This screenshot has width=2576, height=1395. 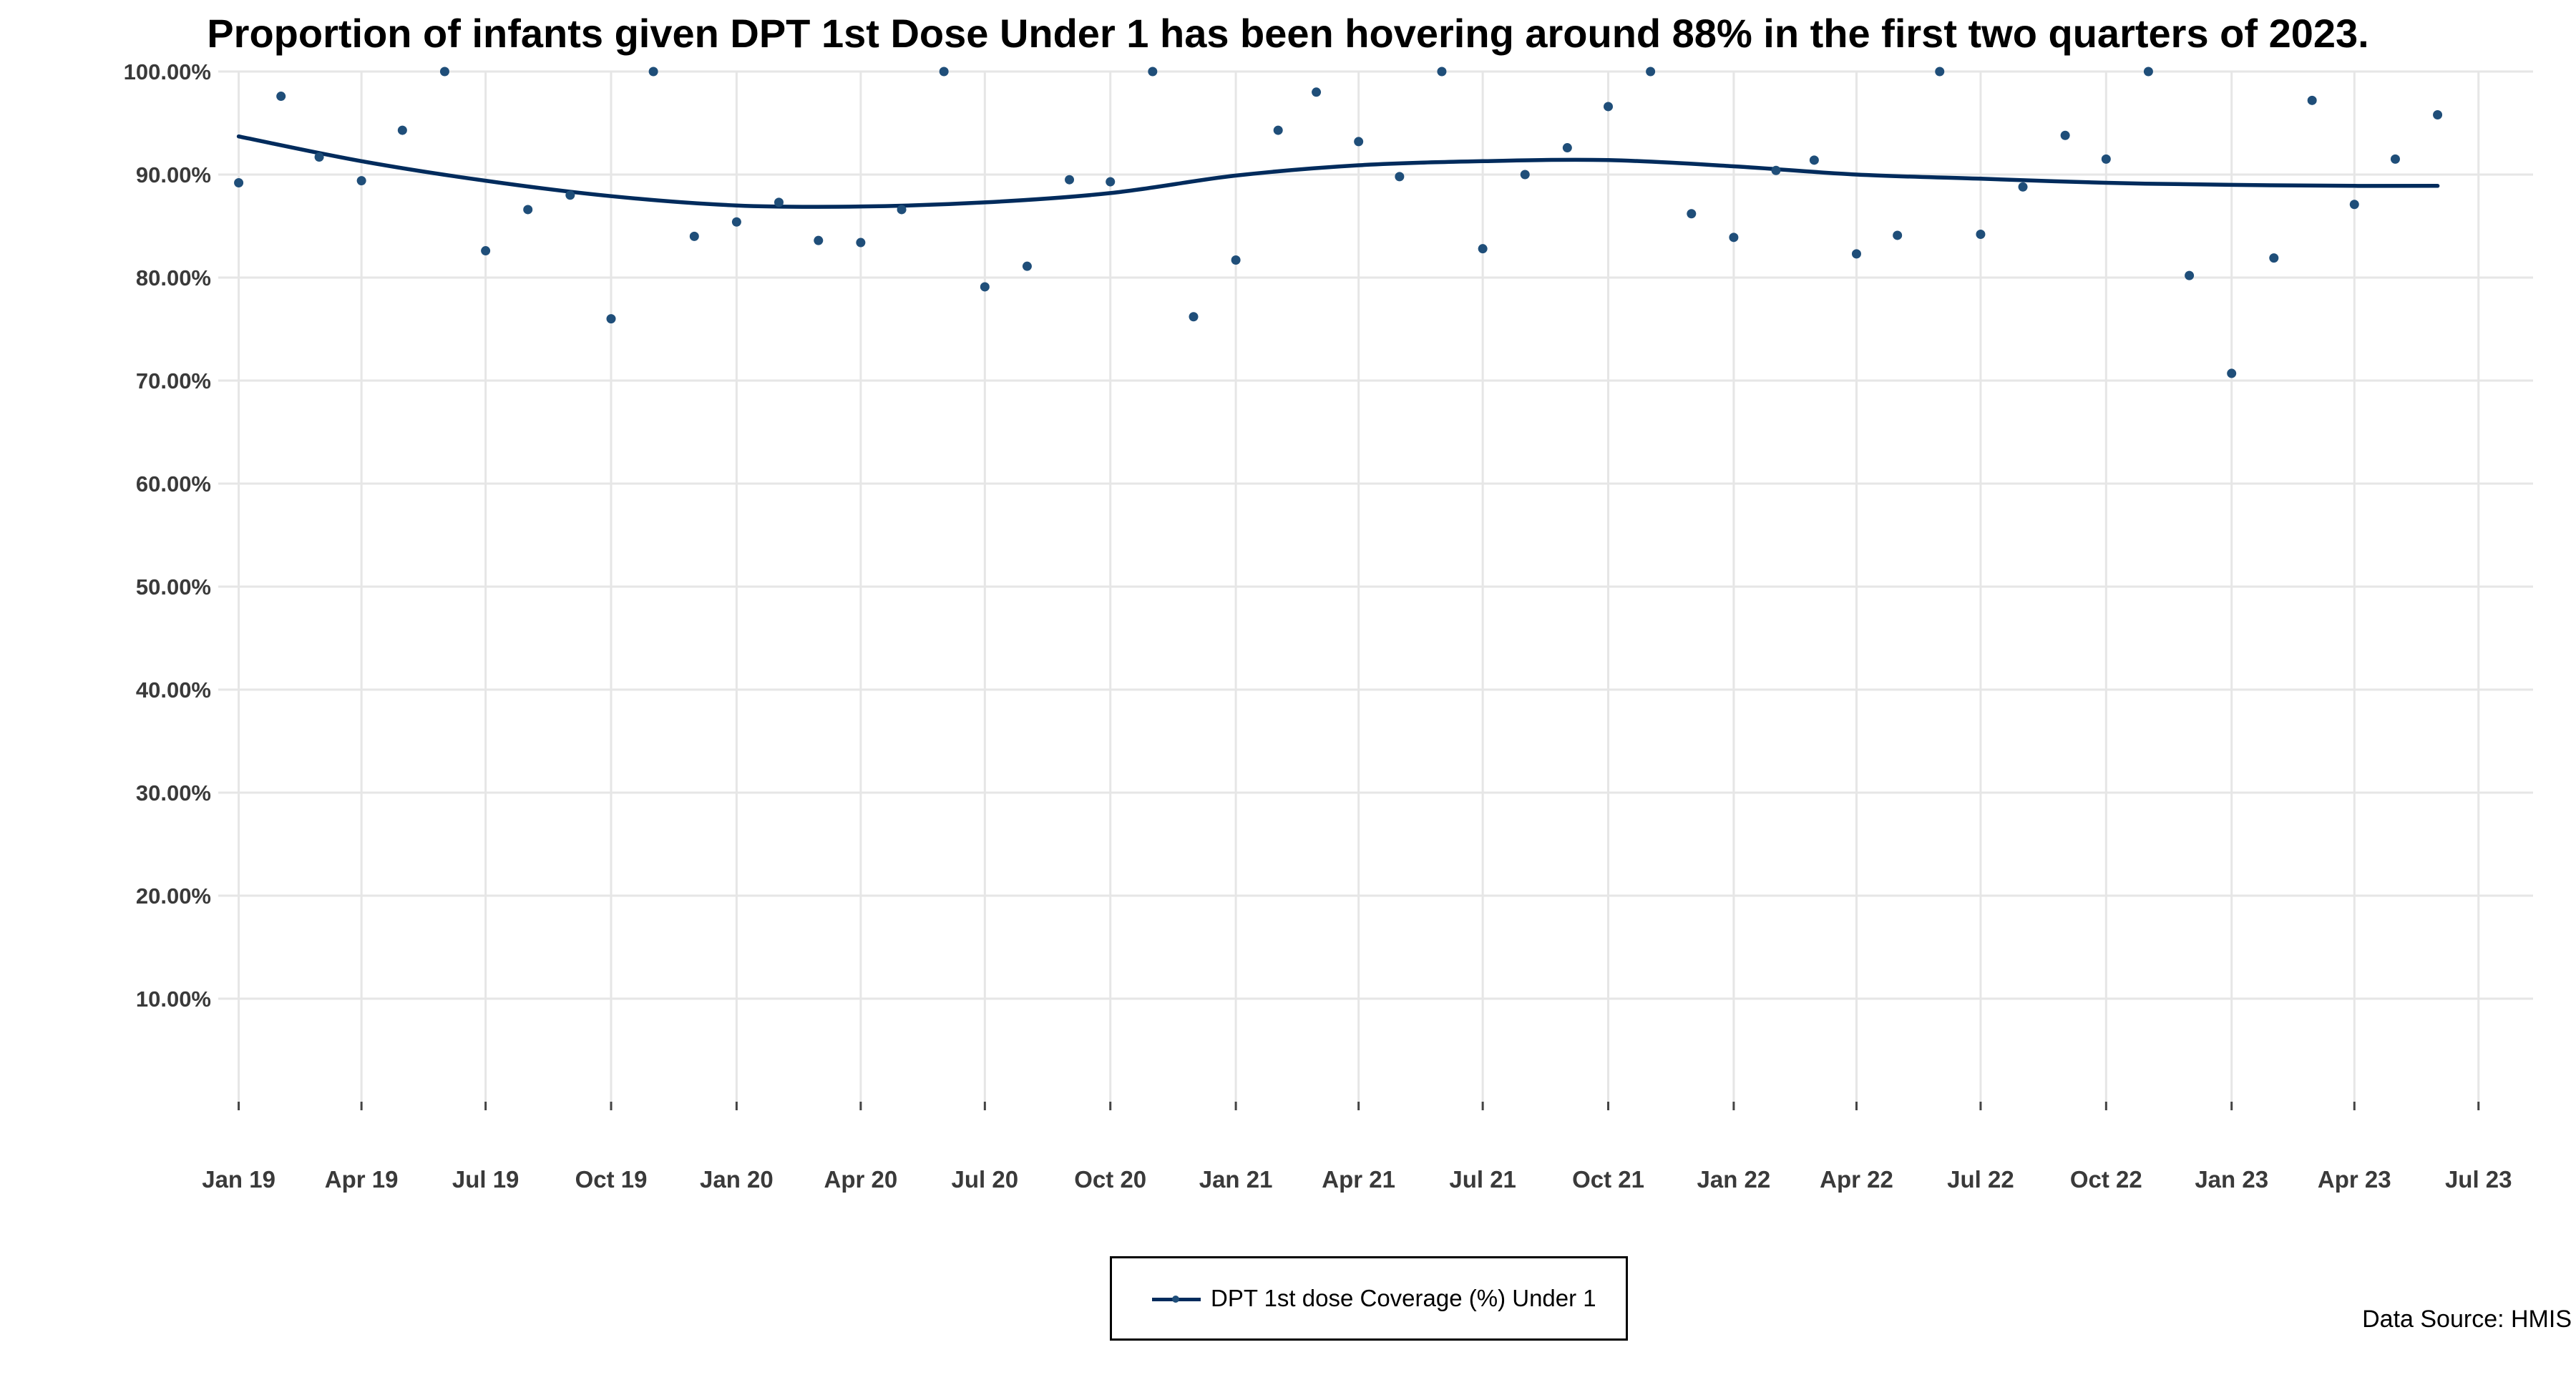 I want to click on x-tick-label: Apr 21, so click(x=1358, y=1180).